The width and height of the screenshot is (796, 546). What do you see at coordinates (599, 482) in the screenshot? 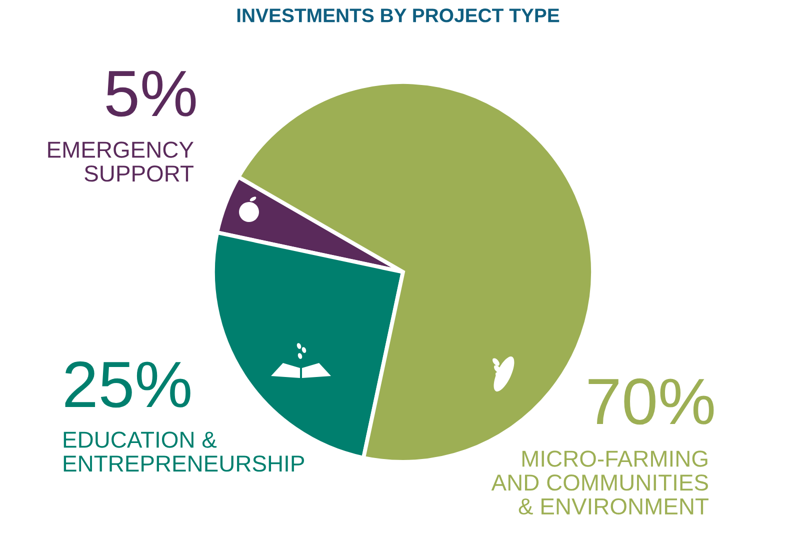
I see `slice-label: MICRO-FARMING AND COMMUNITIES & ENVIRONMENT` at bounding box center [599, 482].